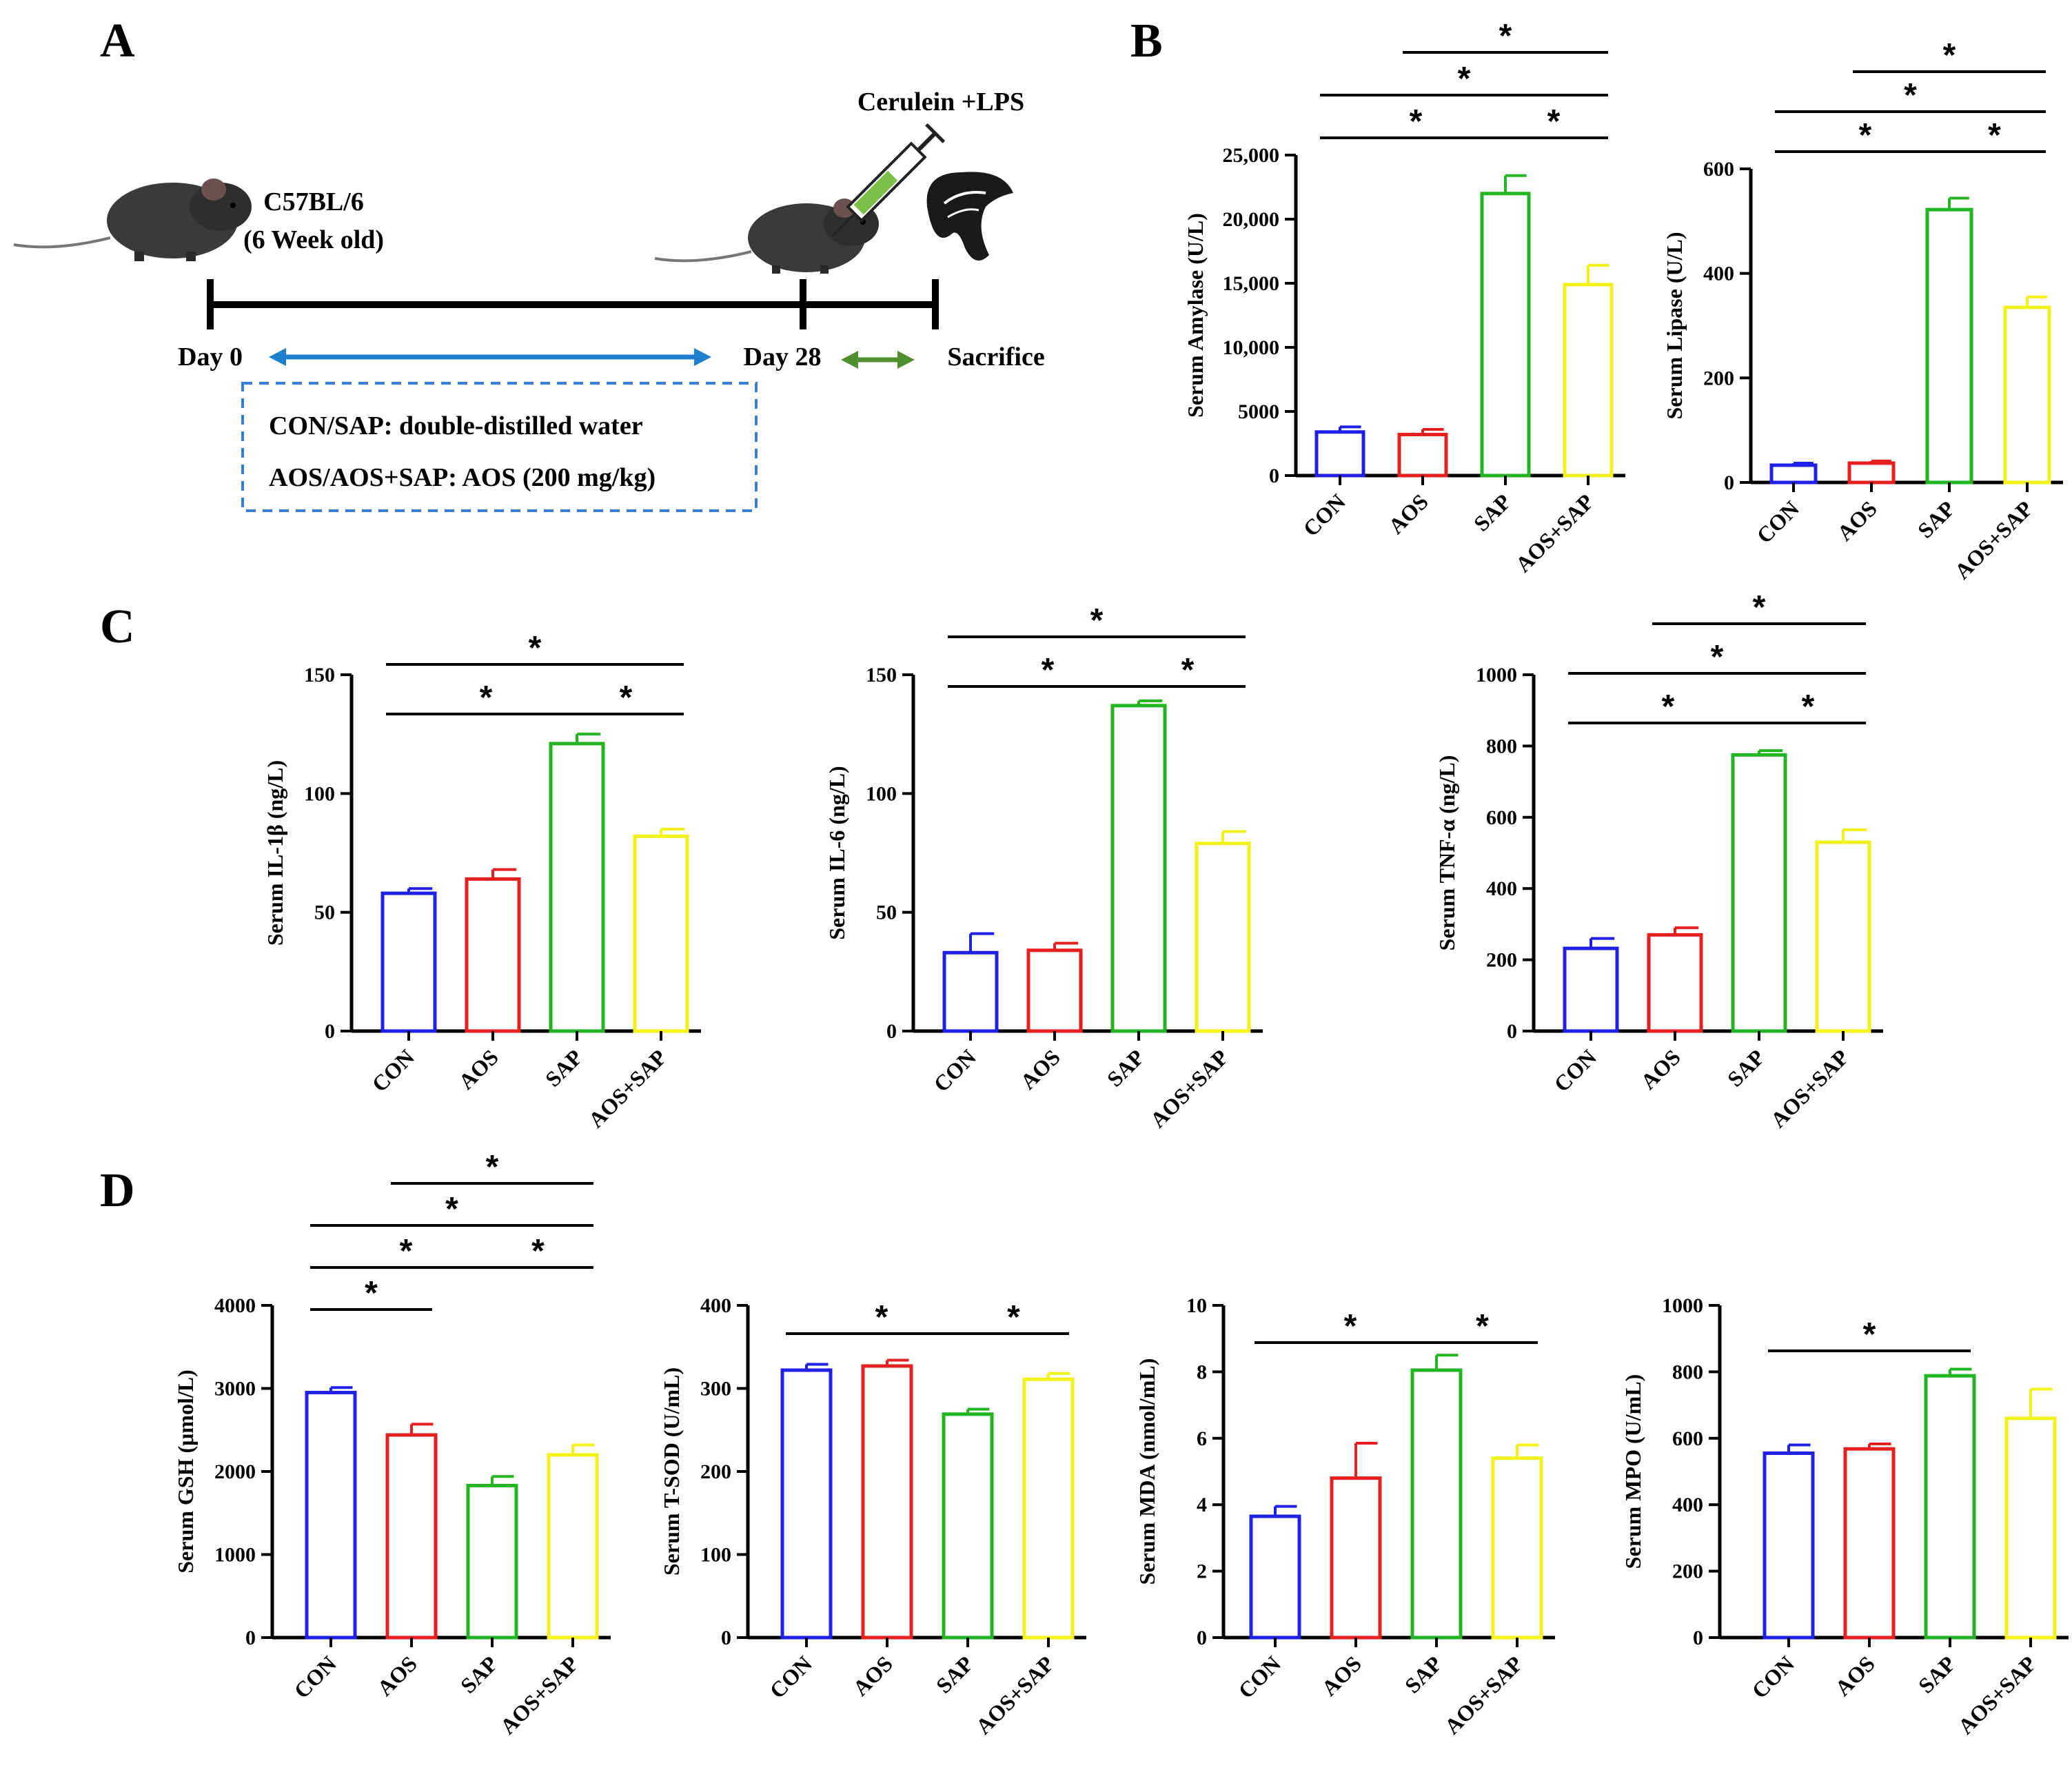 This screenshot has width=2072, height=1783. Describe the element at coordinates (235, 1471) in the screenshot. I see `y-tick-label: 2000` at that location.